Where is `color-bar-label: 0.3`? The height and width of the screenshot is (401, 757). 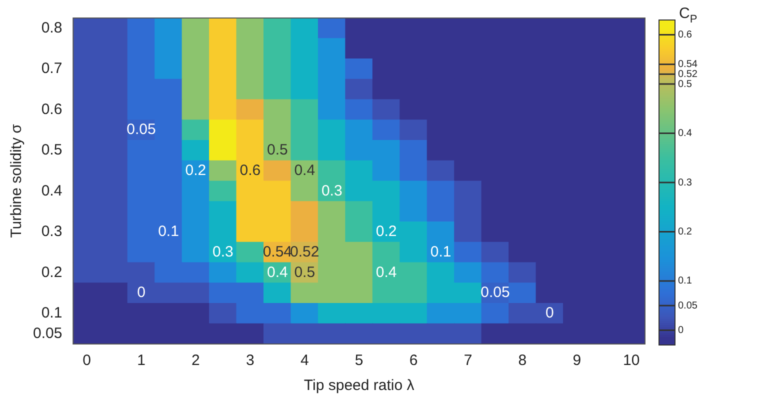
color-bar-label: 0.3 is located at coordinates (685, 182).